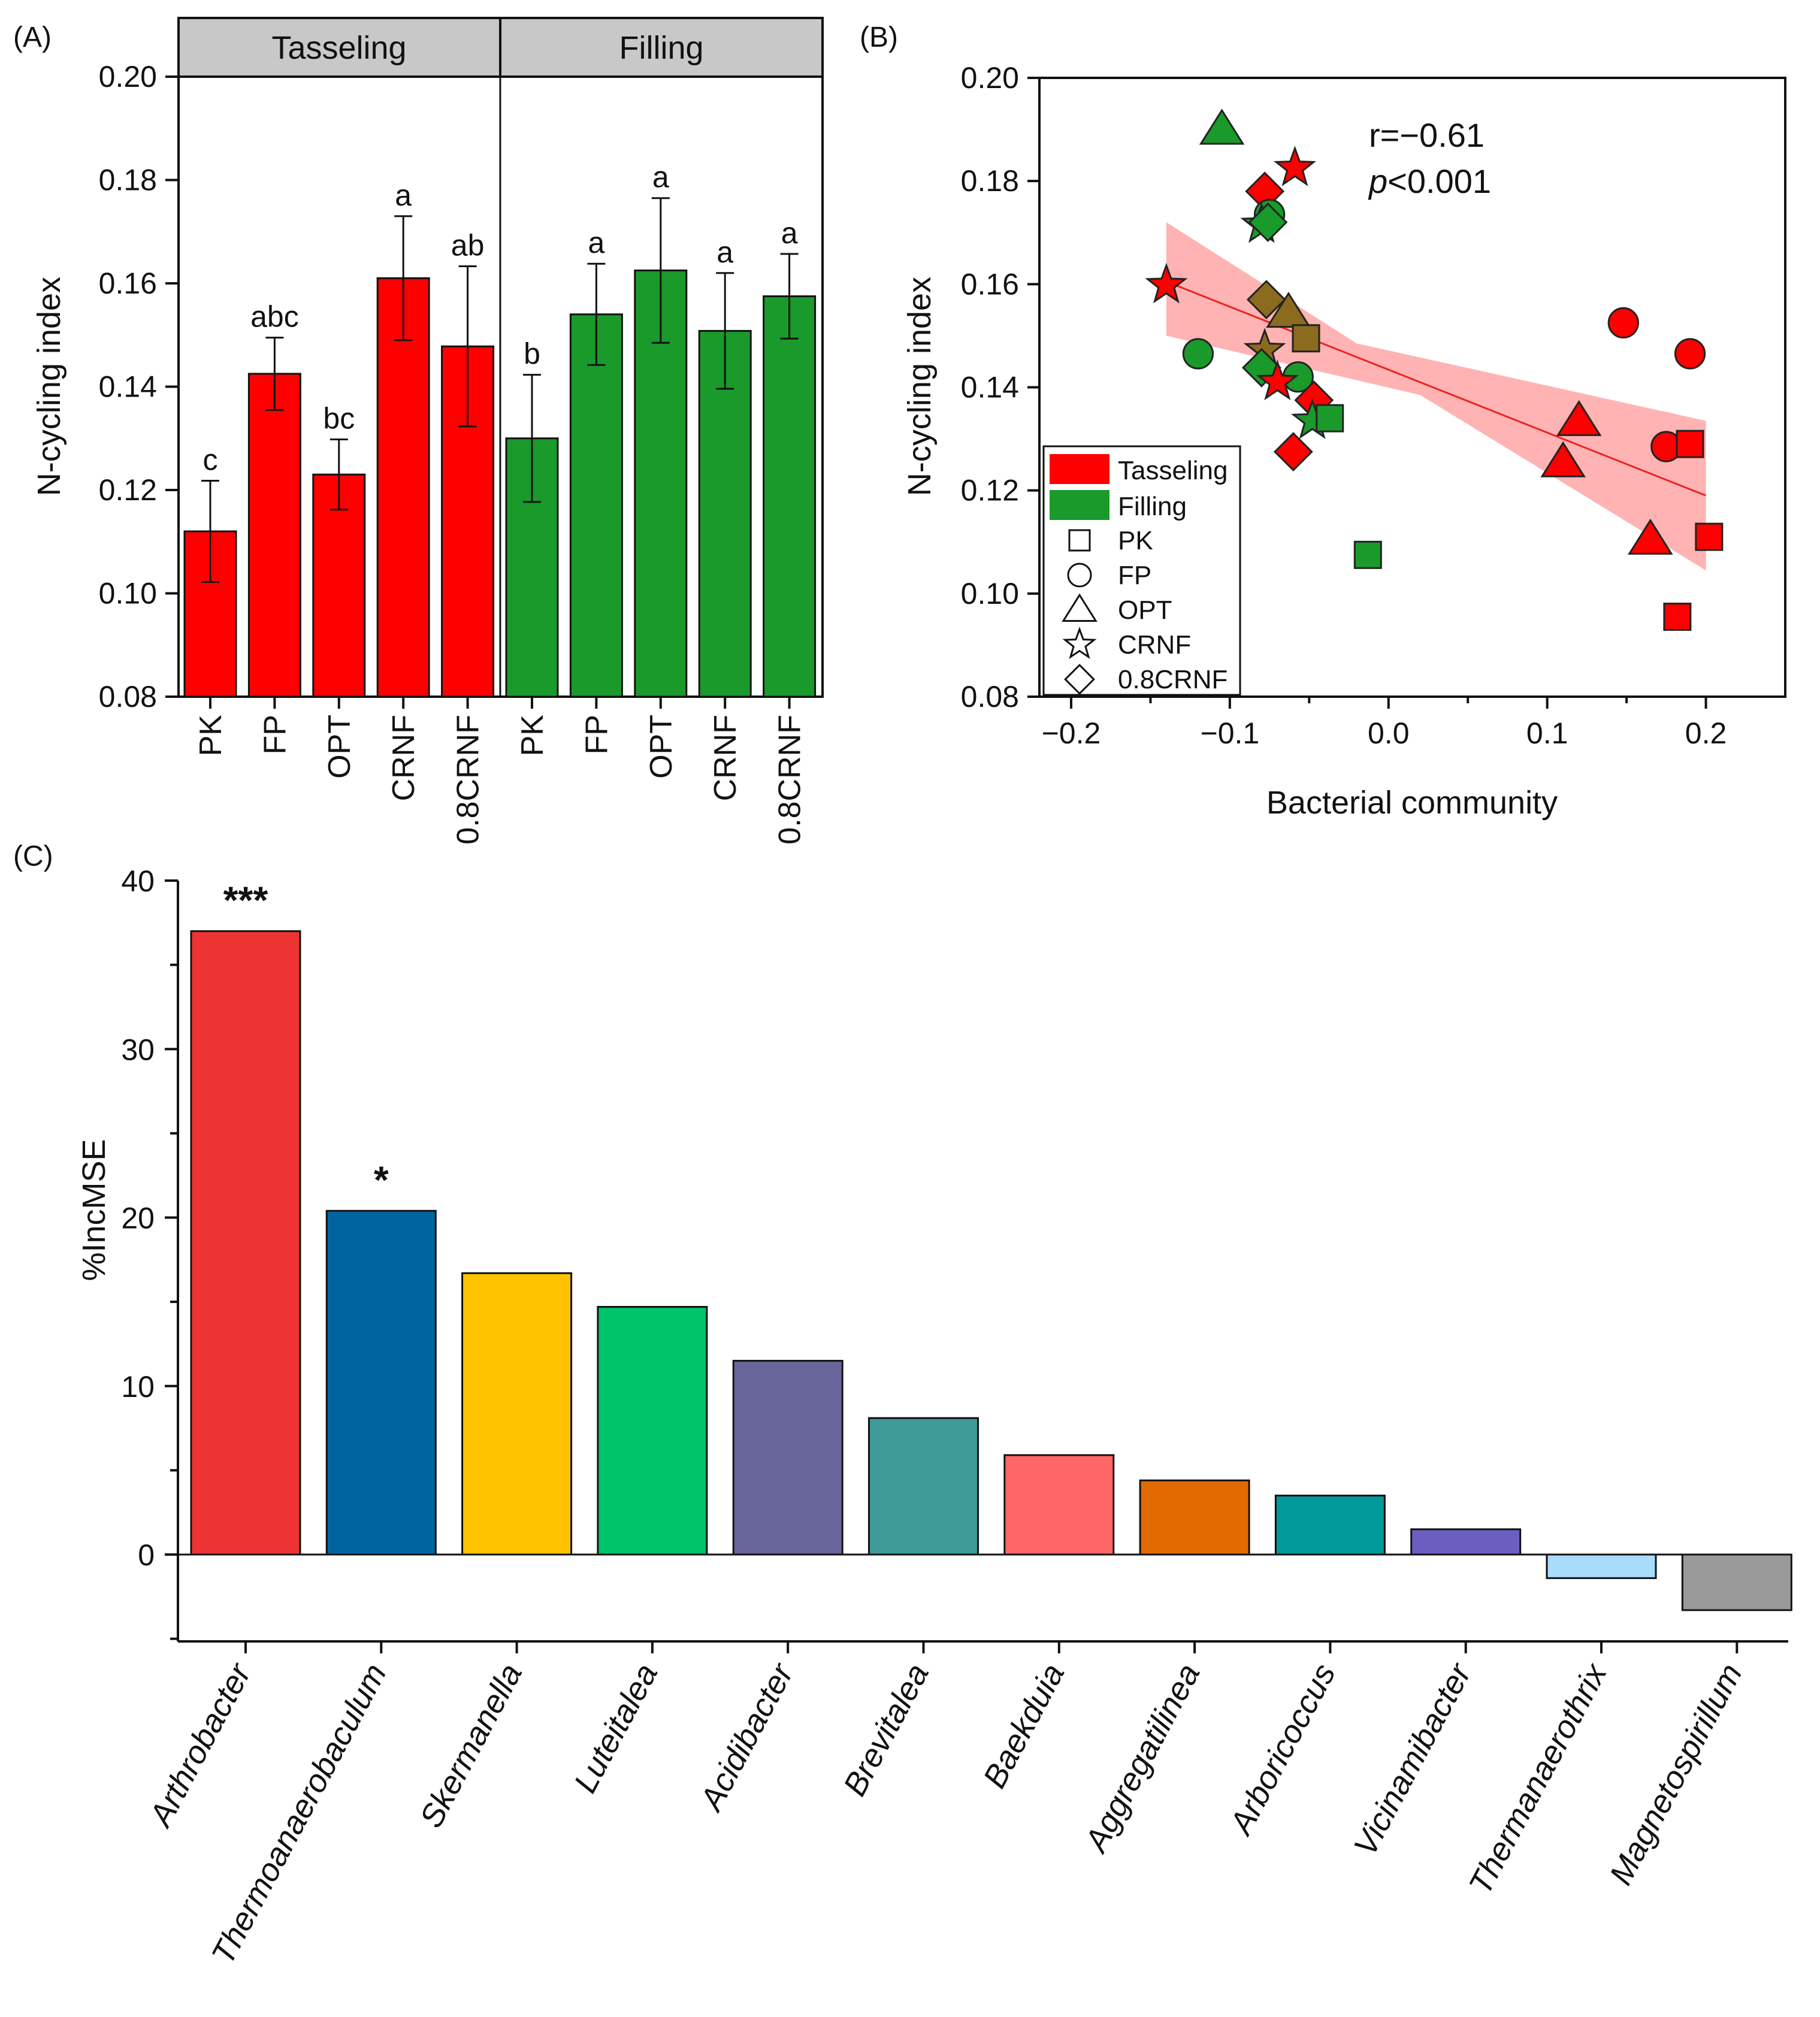 This screenshot has height=2017, width=1820. What do you see at coordinates (1173, 471) in the screenshot?
I see `legend-label-tasseling: Tasseling` at bounding box center [1173, 471].